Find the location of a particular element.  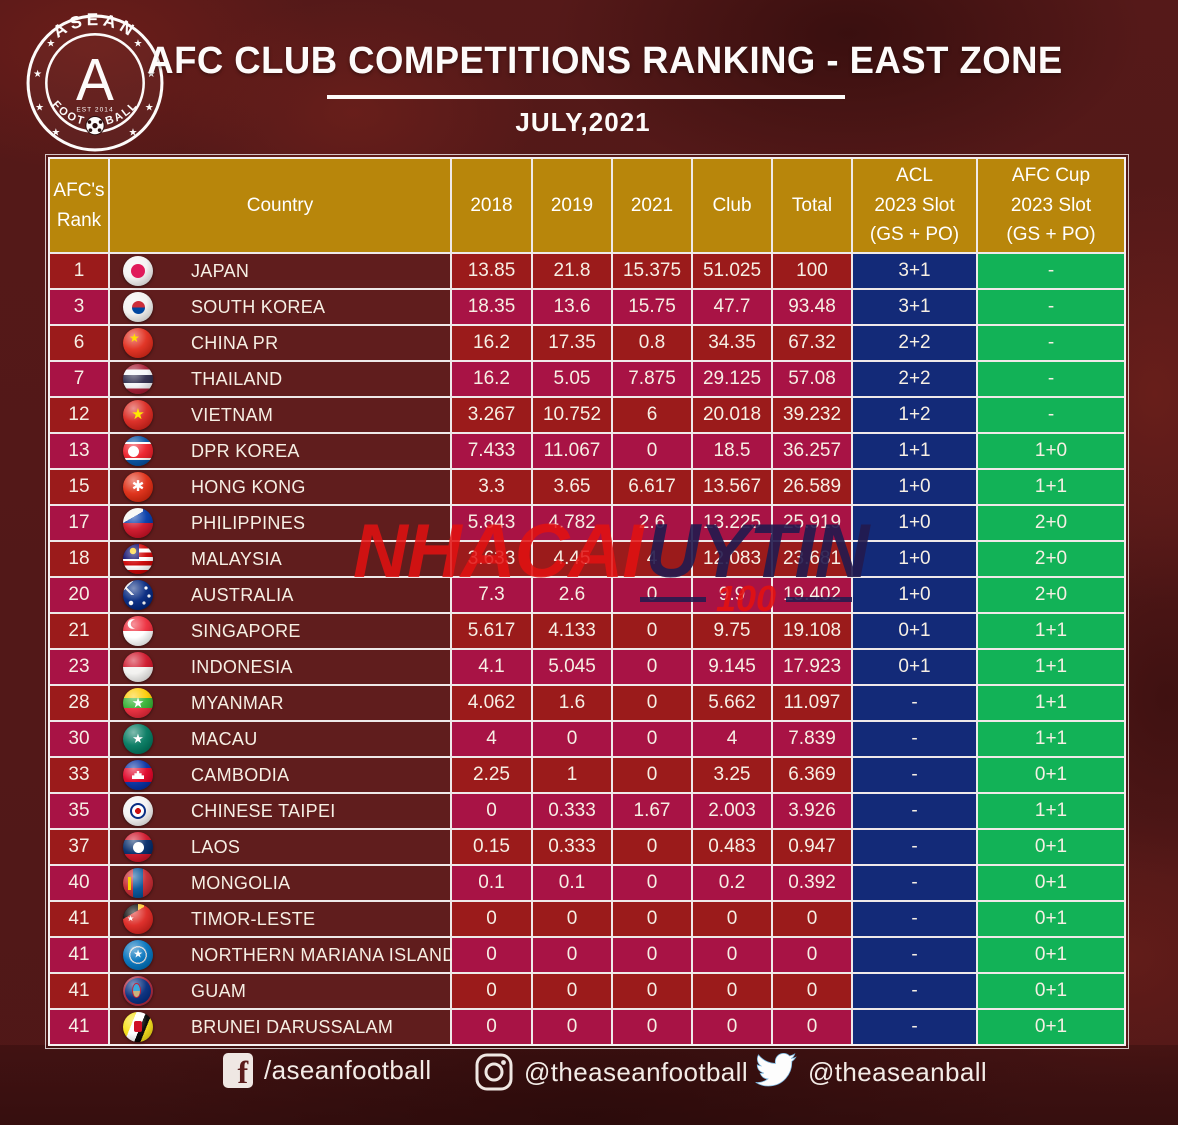

rank-cell: 13 is located at coordinates (79, 451).